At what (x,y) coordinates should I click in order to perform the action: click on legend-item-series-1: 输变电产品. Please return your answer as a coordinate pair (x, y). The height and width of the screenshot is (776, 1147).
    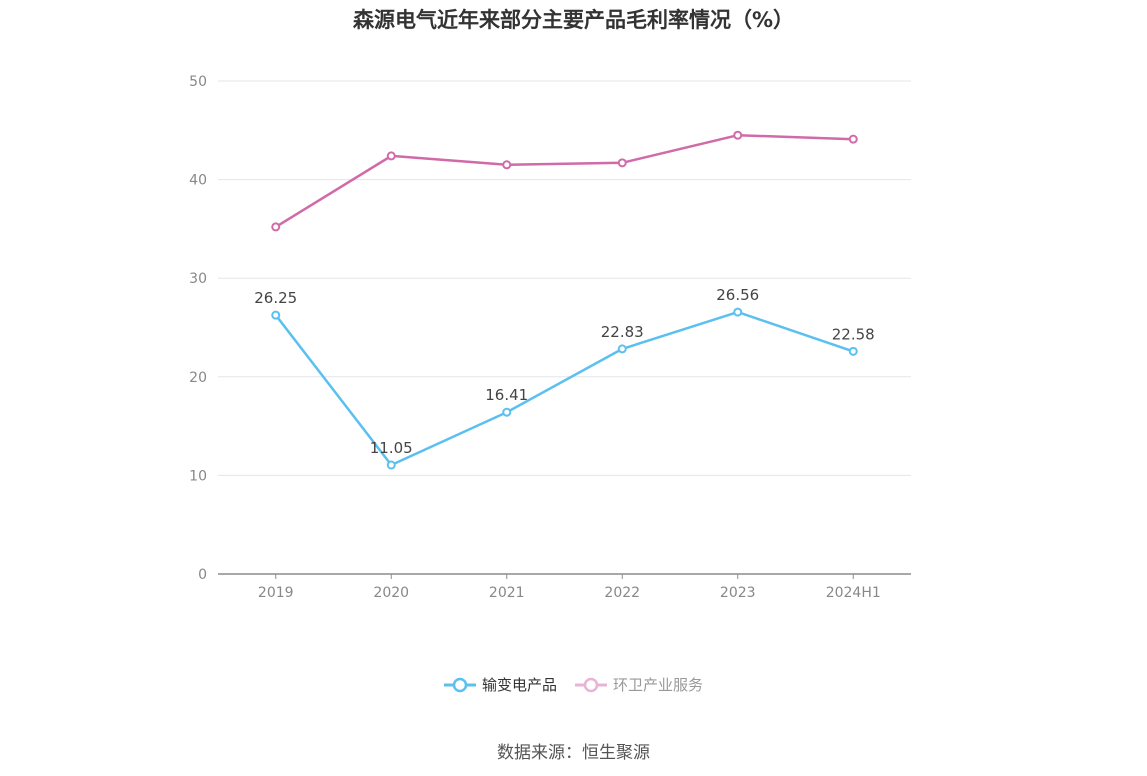
    Looking at the image, I should click on (500, 684).